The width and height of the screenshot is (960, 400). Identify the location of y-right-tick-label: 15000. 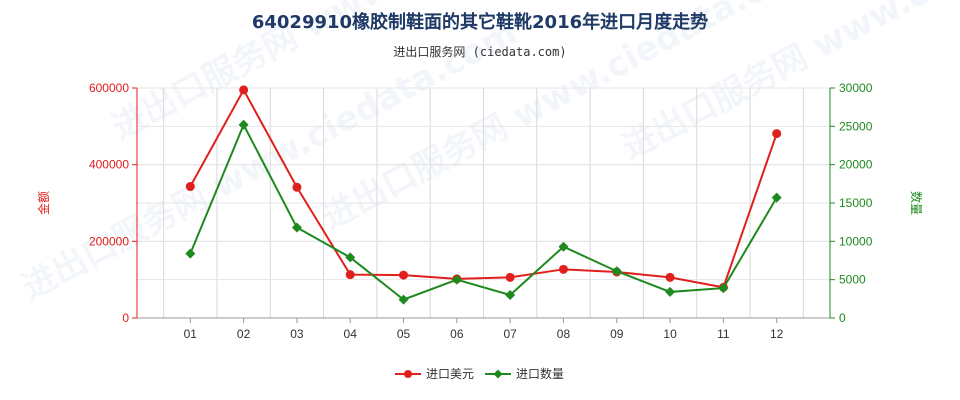
(856, 203).